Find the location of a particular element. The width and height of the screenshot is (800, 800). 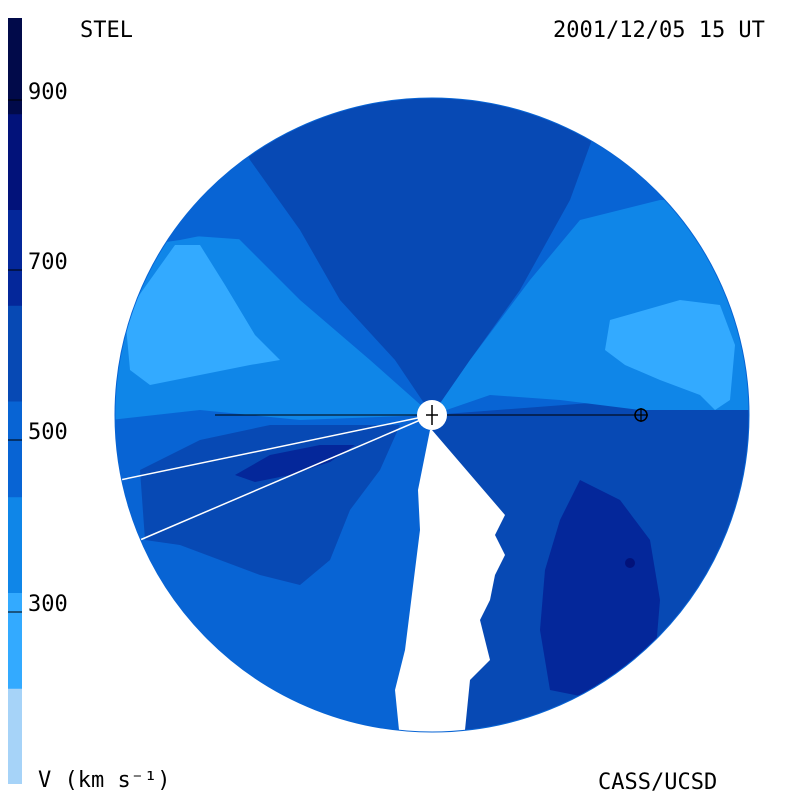

sun-icon is located at coordinates (432, 415).